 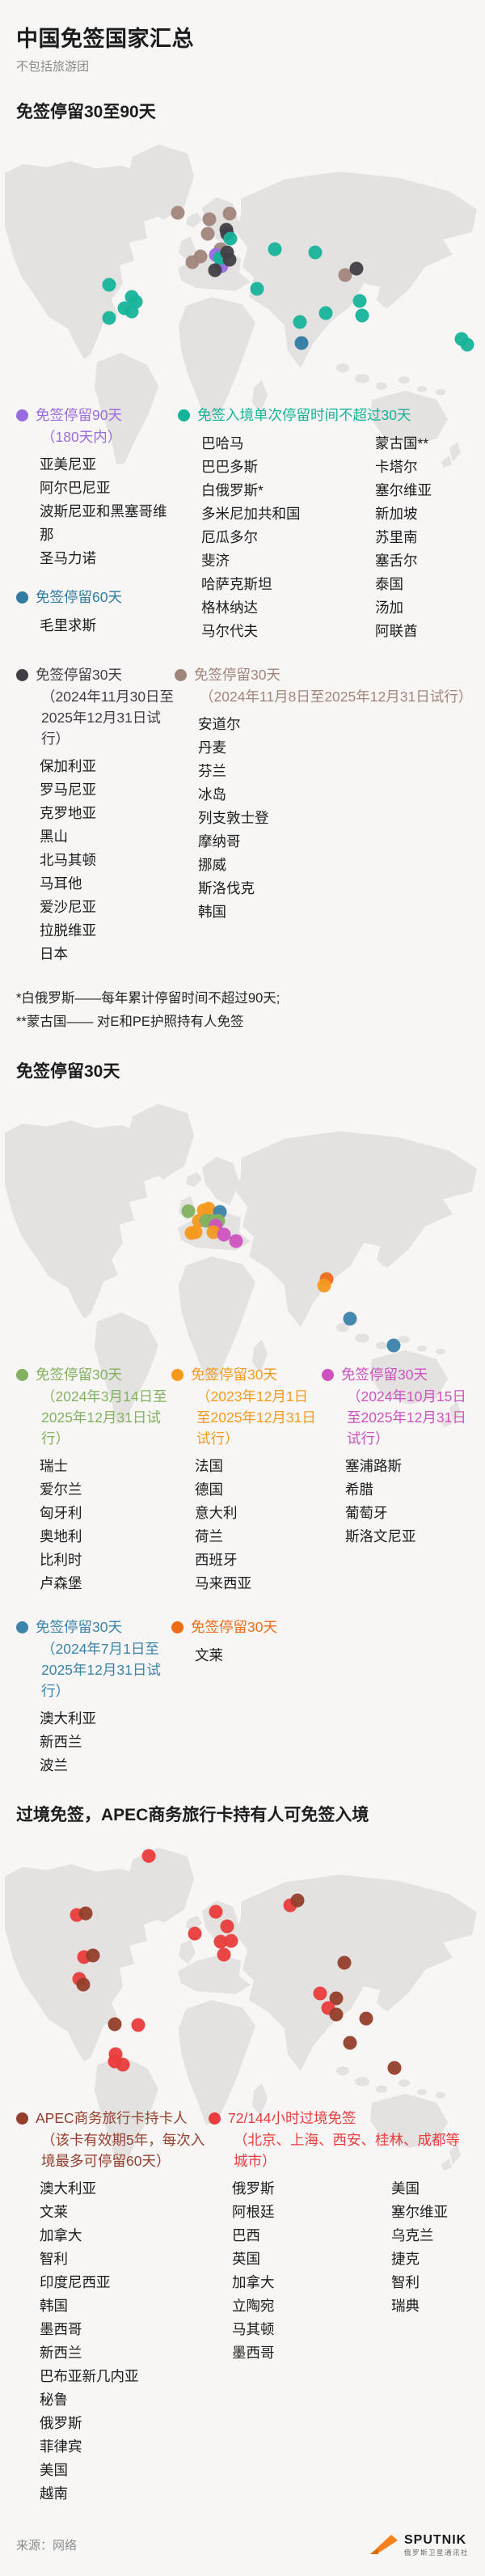 What do you see at coordinates (389, 608) in the screenshot?
I see `country-item: 汤加` at bounding box center [389, 608].